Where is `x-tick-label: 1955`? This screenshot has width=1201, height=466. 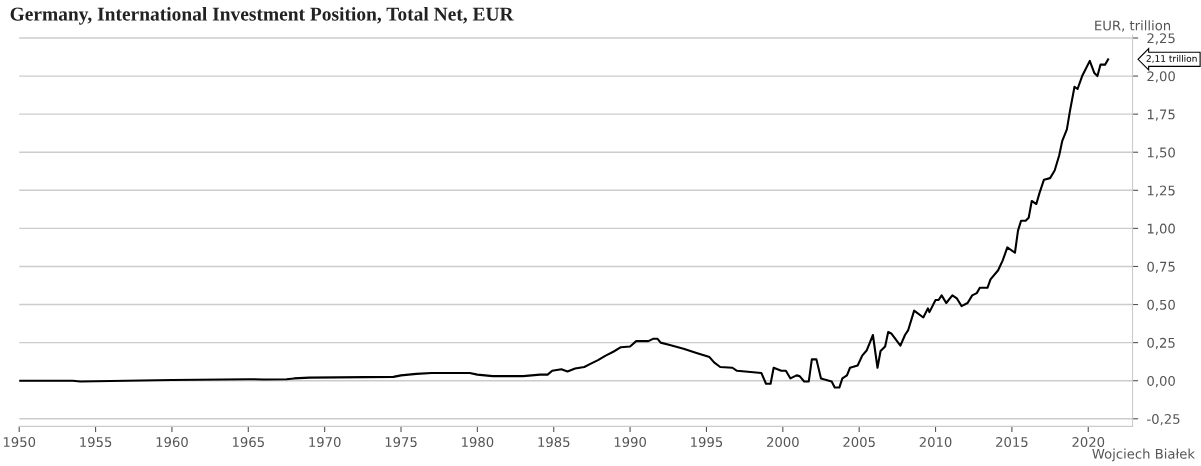 x-tick-label: 1955 is located at coordinates (96, 442).